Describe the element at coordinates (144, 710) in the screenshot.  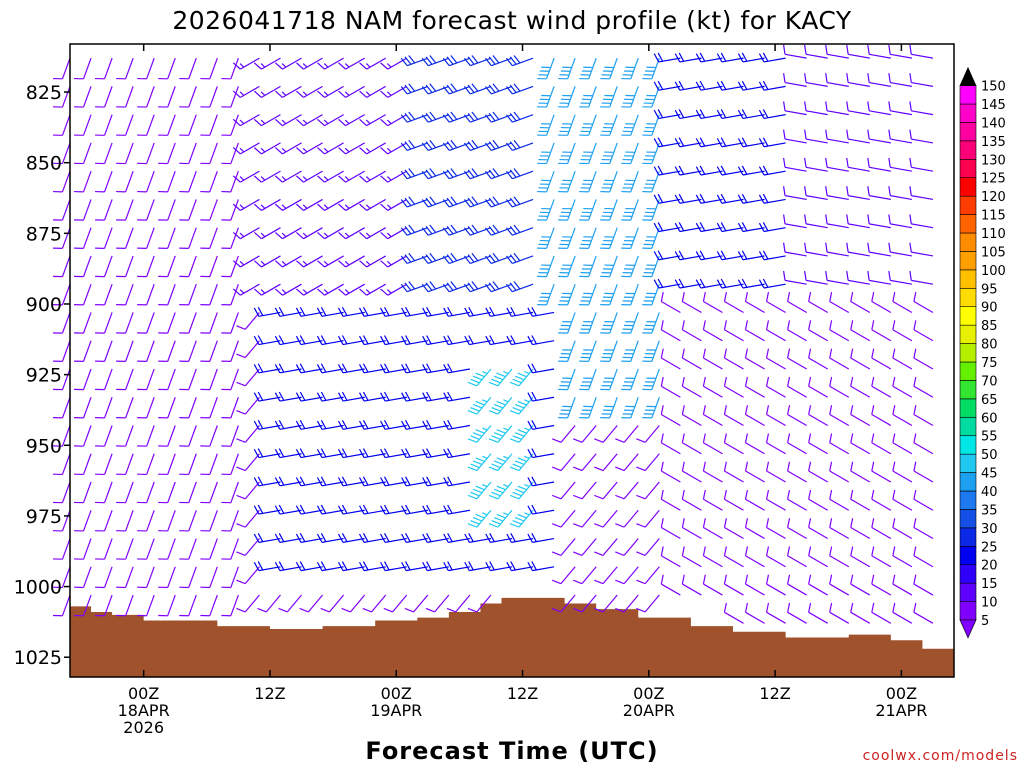
I see `x-tick-label: 18APR` at that location.